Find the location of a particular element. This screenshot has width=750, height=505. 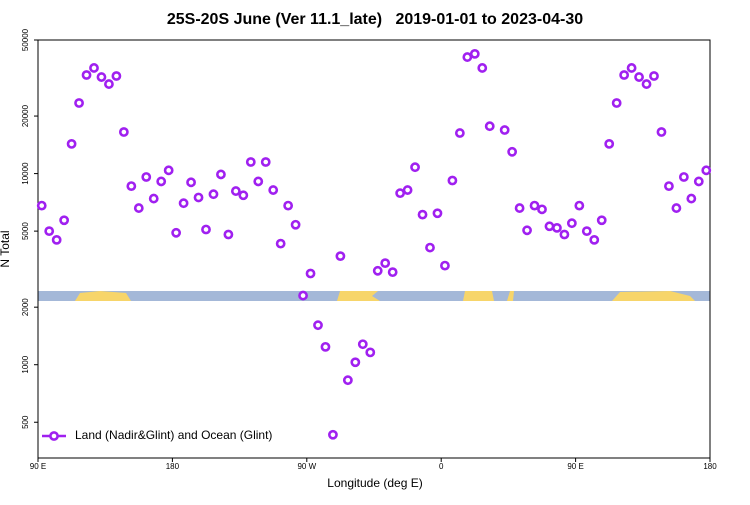

legend-label: Land (Nadir&Glint) and Ocean (Glint) is located at coordinates (173, 435).